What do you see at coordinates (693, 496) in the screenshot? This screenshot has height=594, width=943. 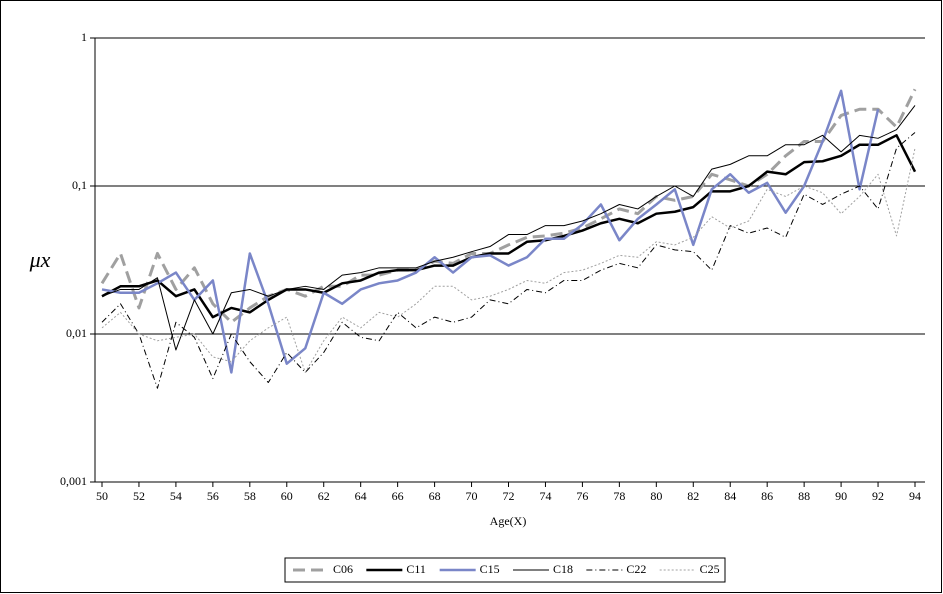 I see `x-tick-label: 82` at bounding box center [693, 496].